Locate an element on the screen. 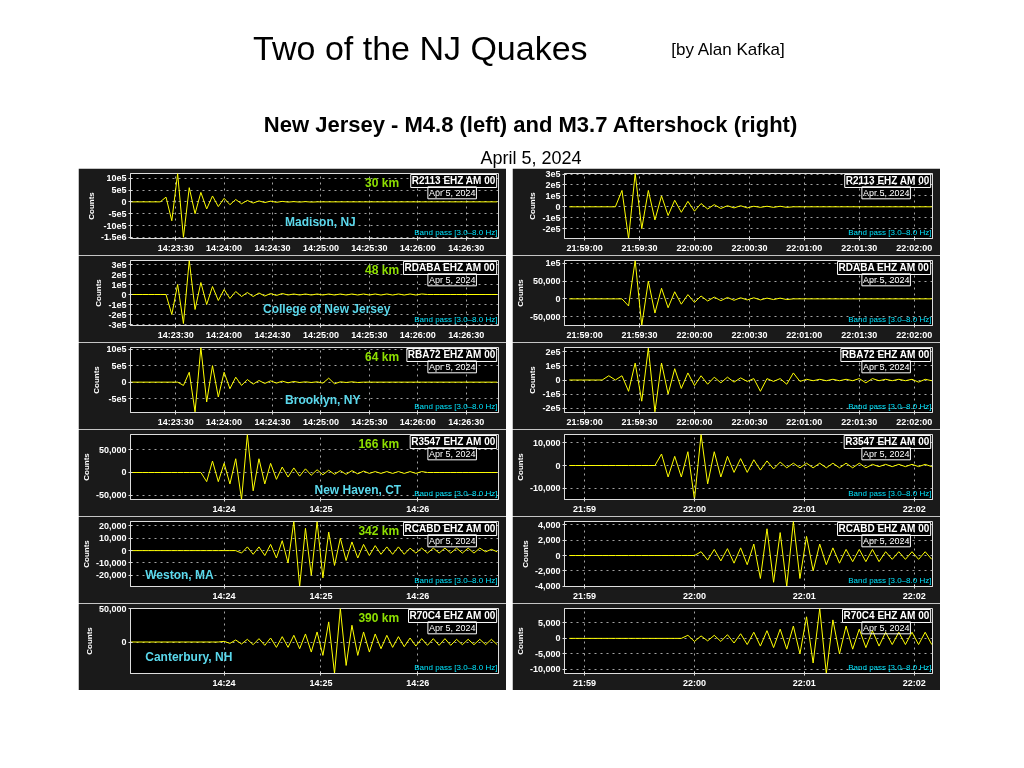 This screenshot has height=768, width=1024. annotation: 30 km is located at coordinates (382, 183).